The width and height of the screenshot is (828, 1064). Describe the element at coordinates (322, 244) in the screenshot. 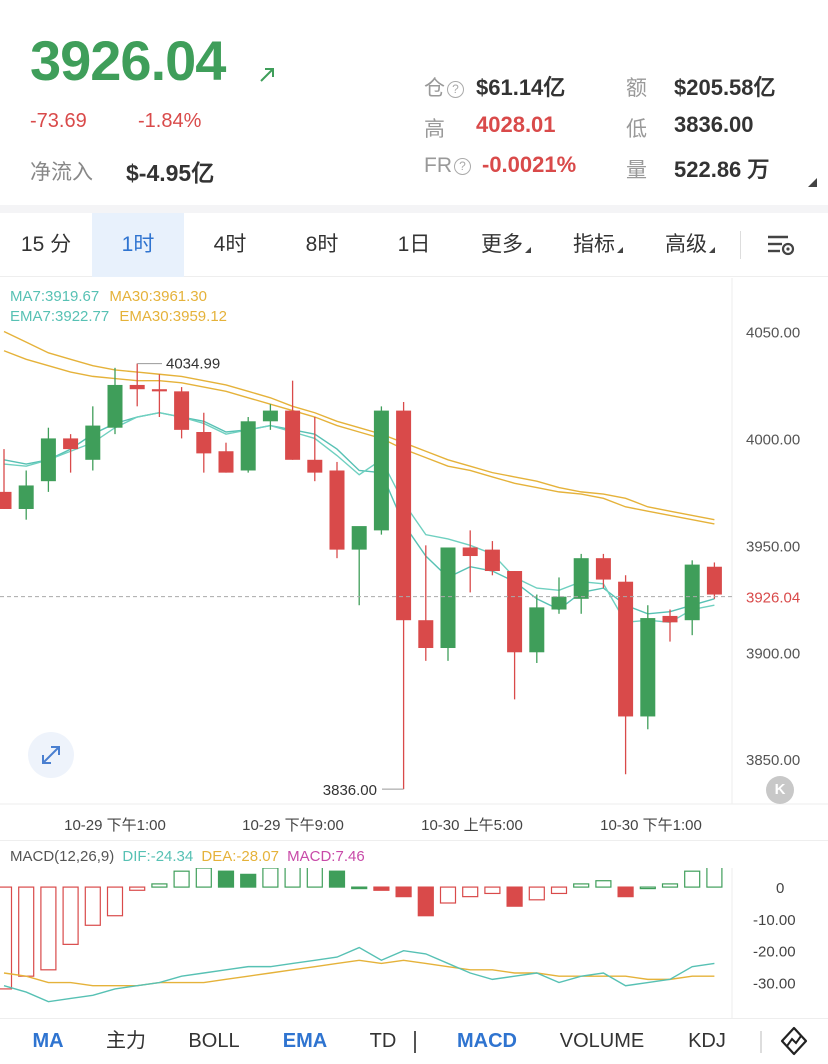

I see `tab-8h: 8时` at that location.